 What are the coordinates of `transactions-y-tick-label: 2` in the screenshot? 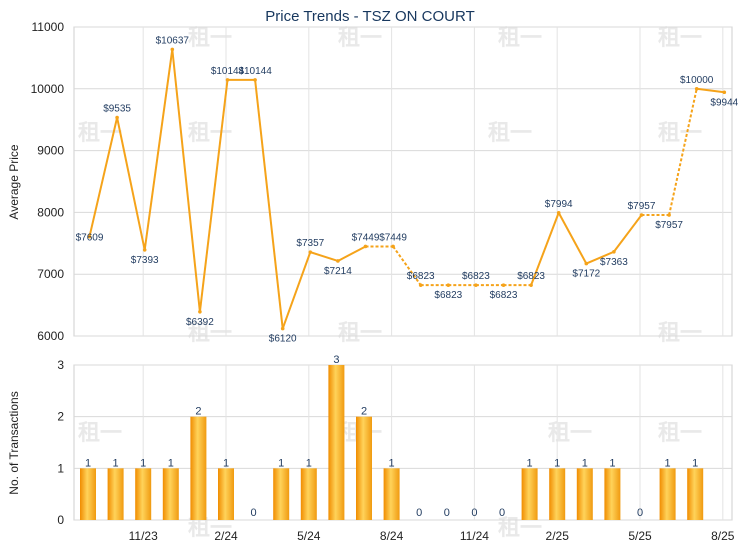 It's located at (60, 417).